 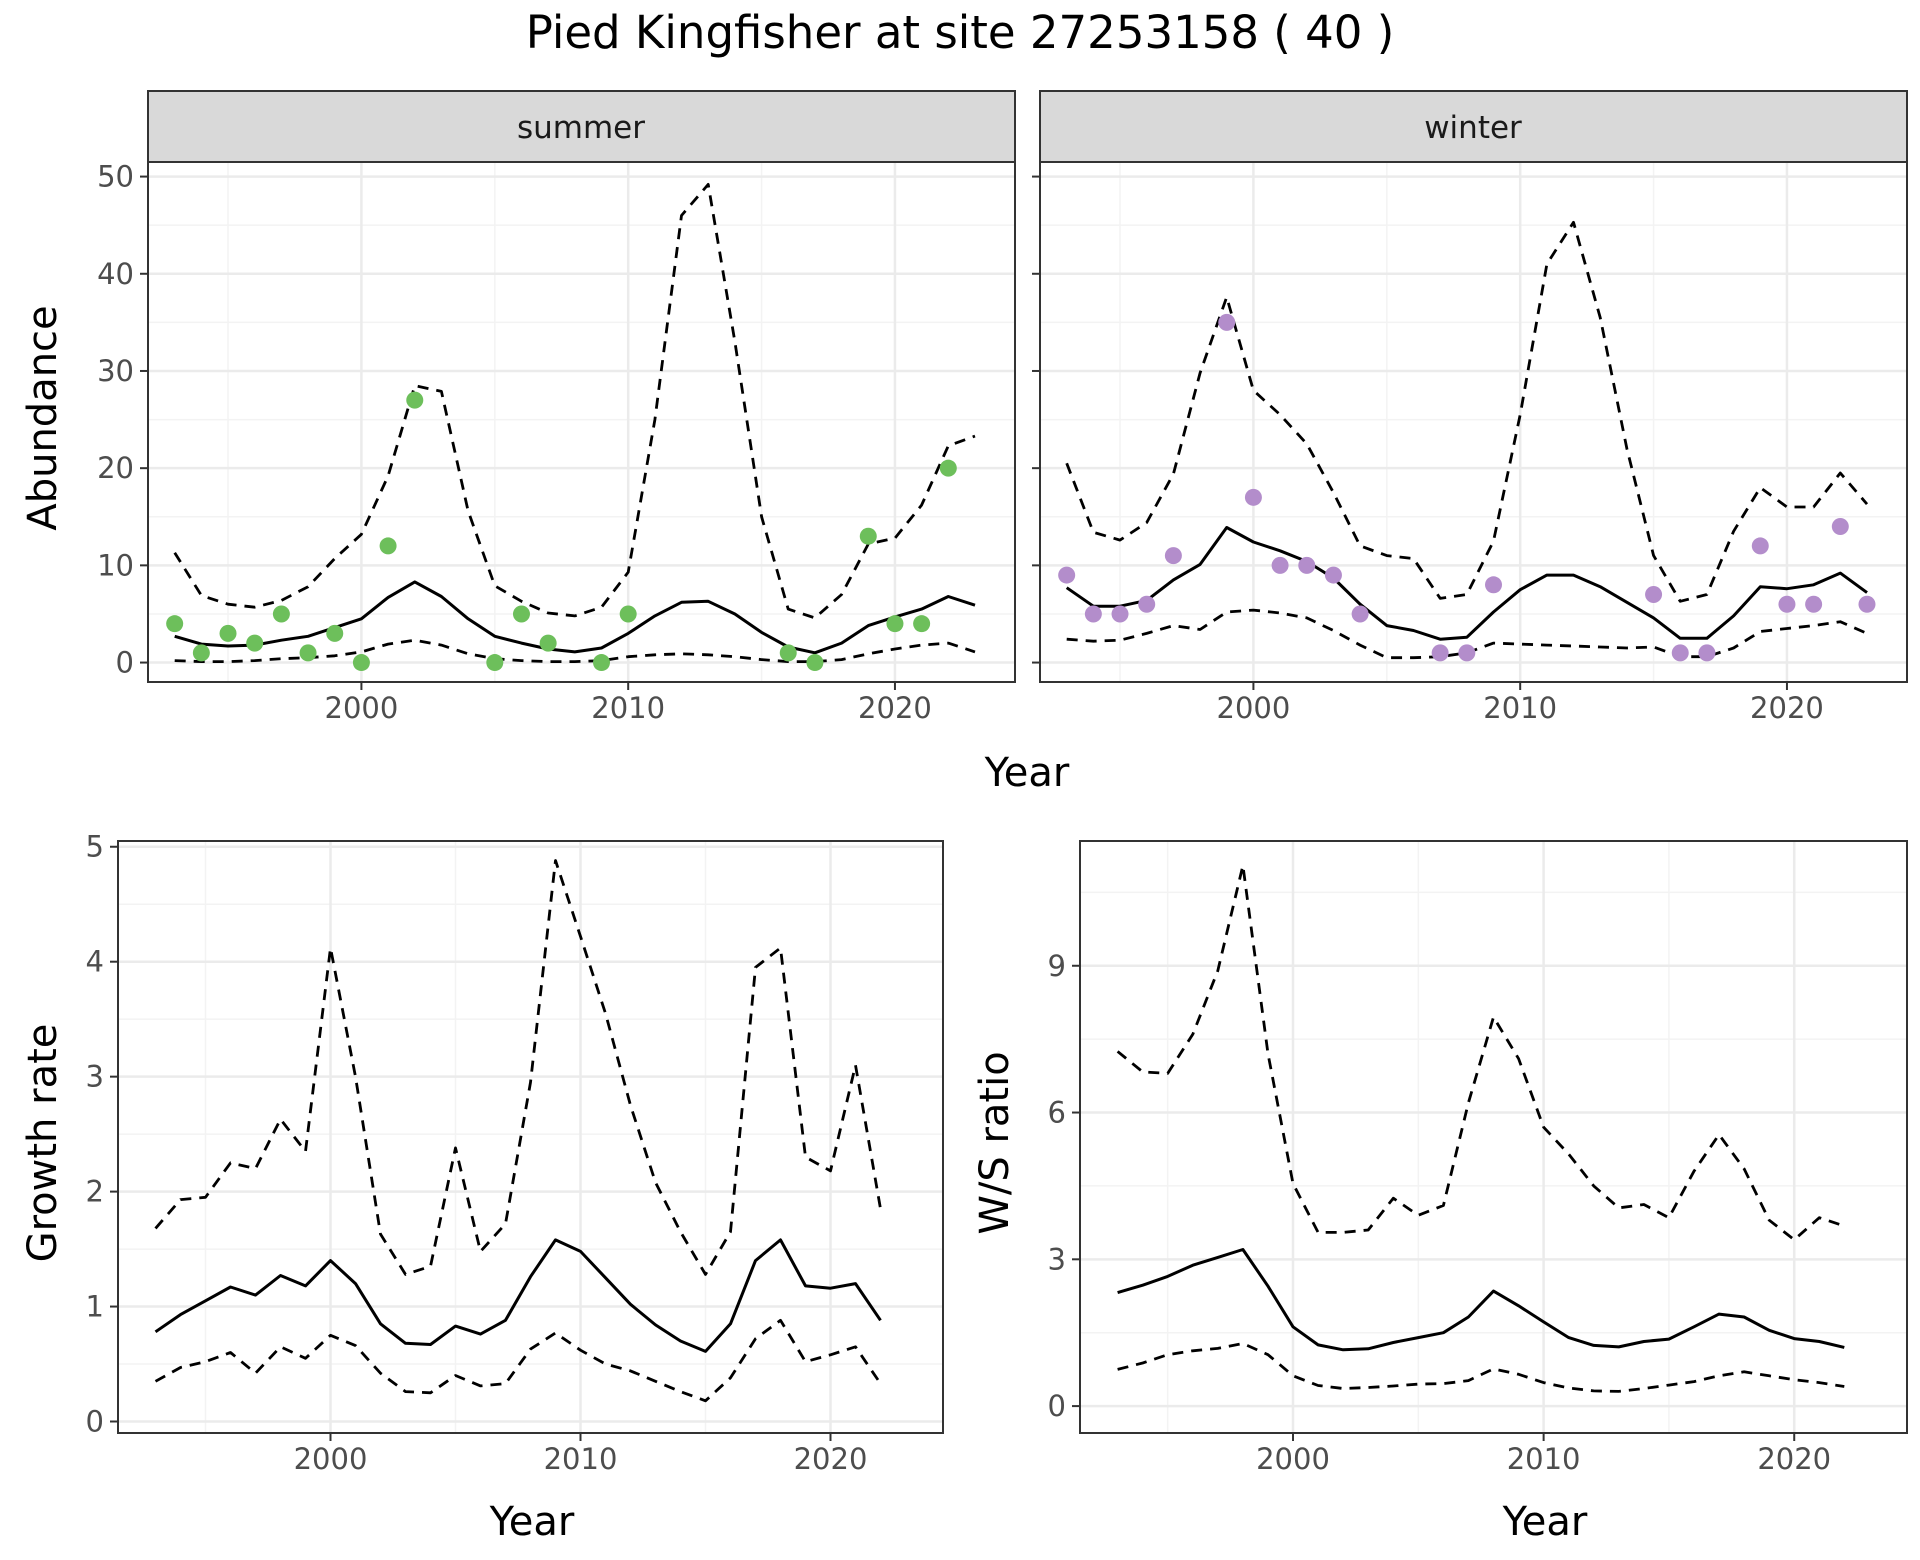 What do you see at coordinates (1057, 1259) in the screenshot?
I see `y-tick-label-ws: 3` at bounding box center [1057, 1259].